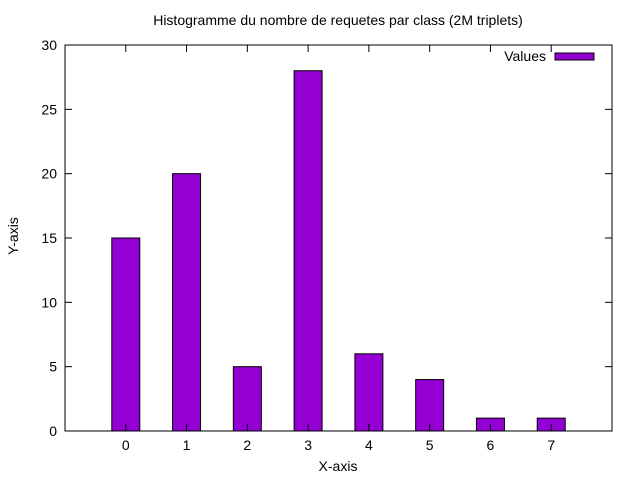 The width and height of the screenshot is (640, 485). Describe the element at coordinates (491, 445) in the screenshot. I see `x-tick-label-6: 6` at that location.